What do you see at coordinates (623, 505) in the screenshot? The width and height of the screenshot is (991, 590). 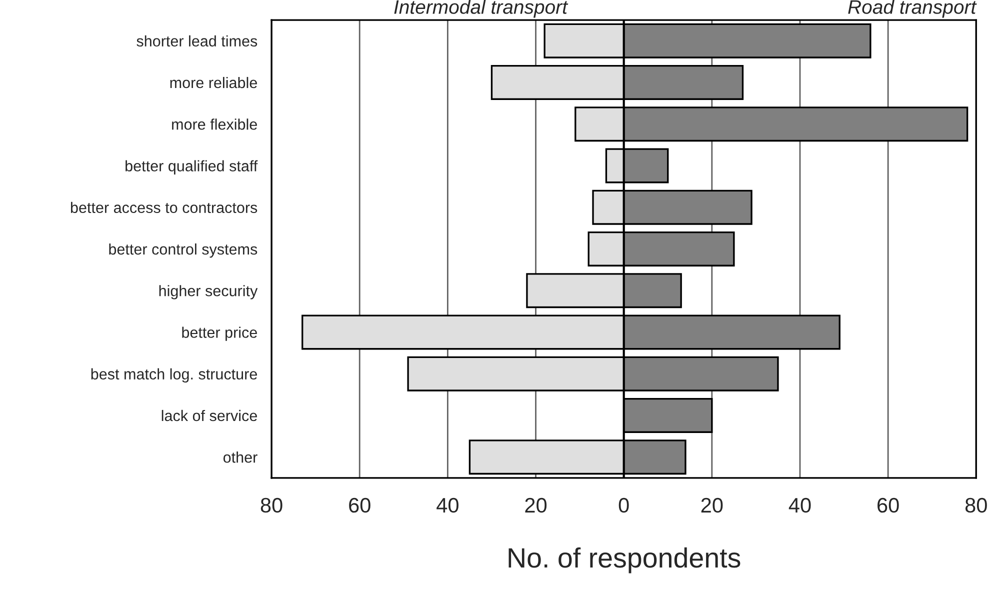 I see `x-tick-label: 0` at bounding box center [623, 505].